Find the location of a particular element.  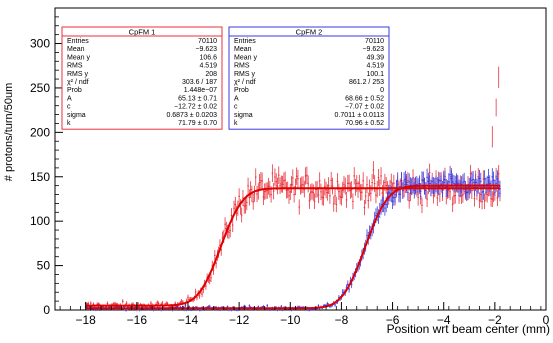

x-tick-label: −2 is located at coordinates (495, 320).